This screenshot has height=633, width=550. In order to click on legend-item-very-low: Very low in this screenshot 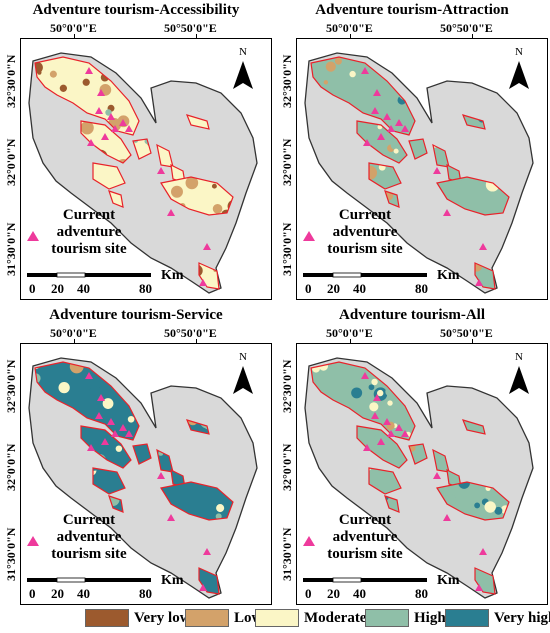, I will do `click(138, 618)`.